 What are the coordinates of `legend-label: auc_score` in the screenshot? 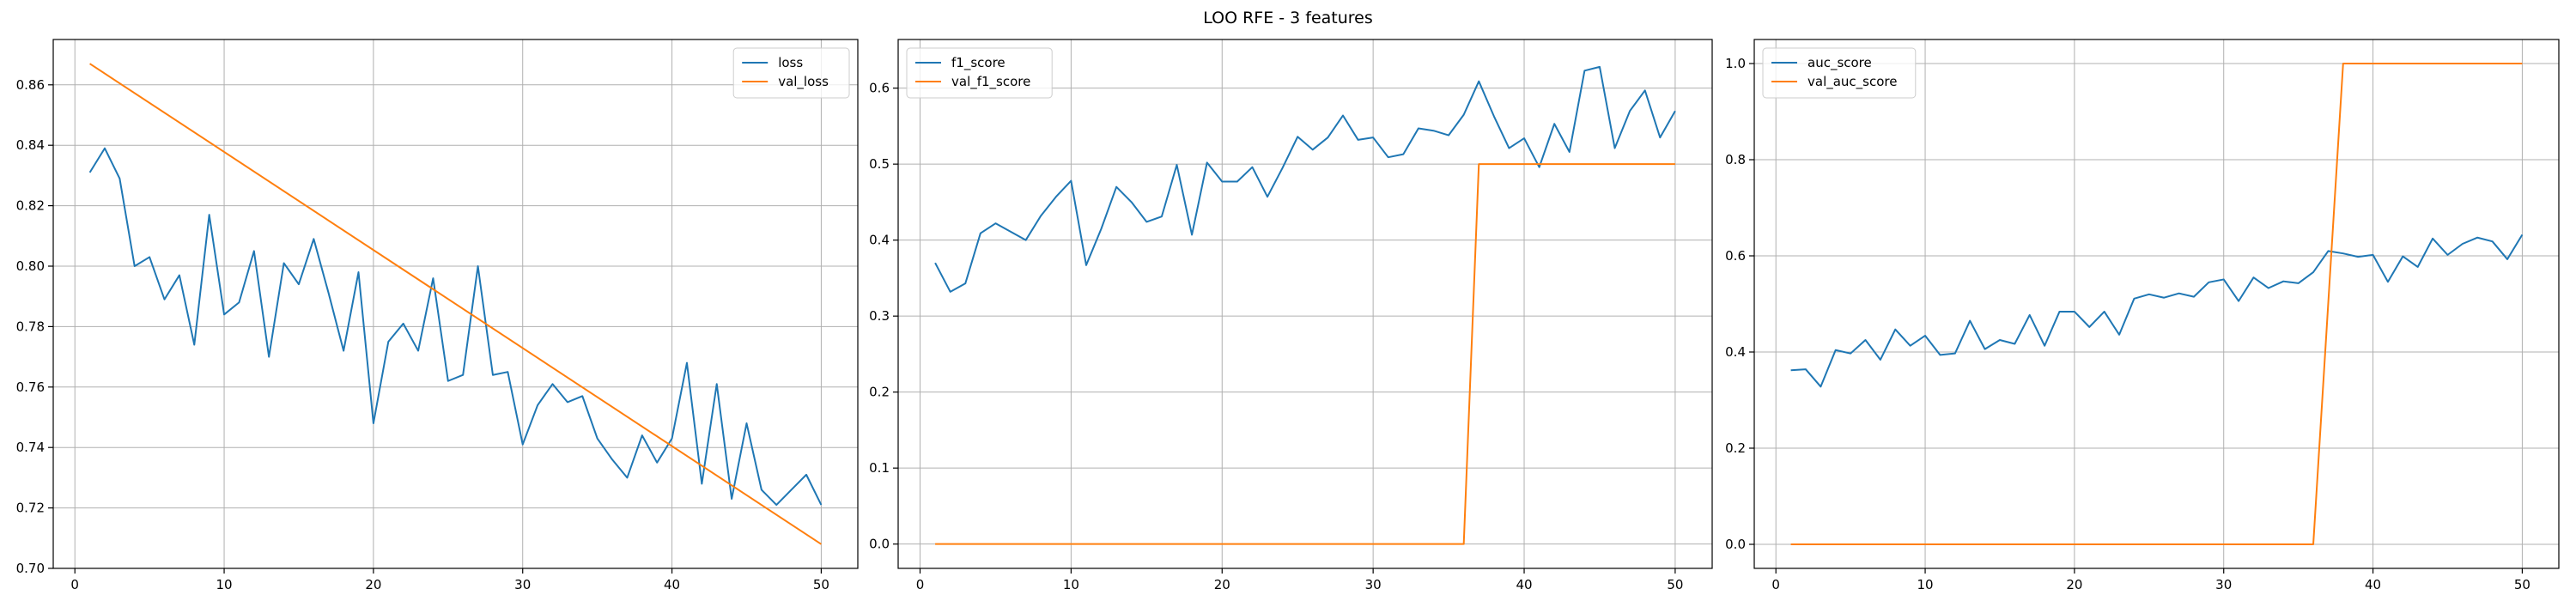 It's located at (1839, 63).